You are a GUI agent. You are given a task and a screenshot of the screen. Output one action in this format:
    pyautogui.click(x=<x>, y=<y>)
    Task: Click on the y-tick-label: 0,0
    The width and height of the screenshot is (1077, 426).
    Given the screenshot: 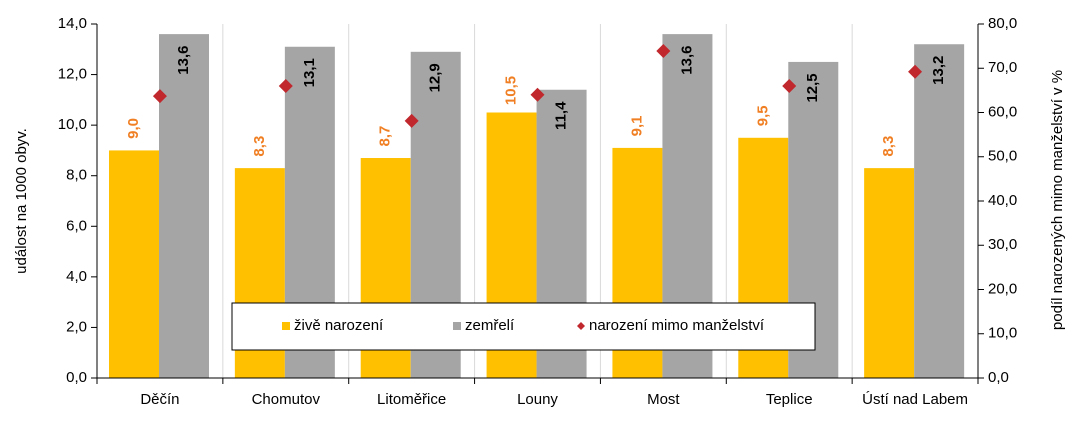 What is the action you would take?
    pyautogui.click(x=76, y=377)
    